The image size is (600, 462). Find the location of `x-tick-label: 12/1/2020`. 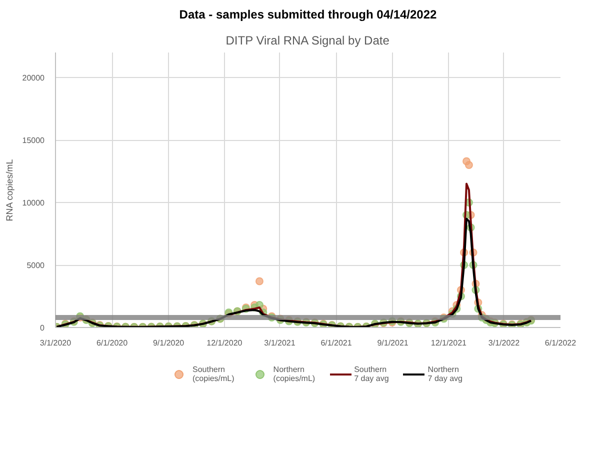

x-tick-label: 12/1/2020 is located at coordinates (224, 343).